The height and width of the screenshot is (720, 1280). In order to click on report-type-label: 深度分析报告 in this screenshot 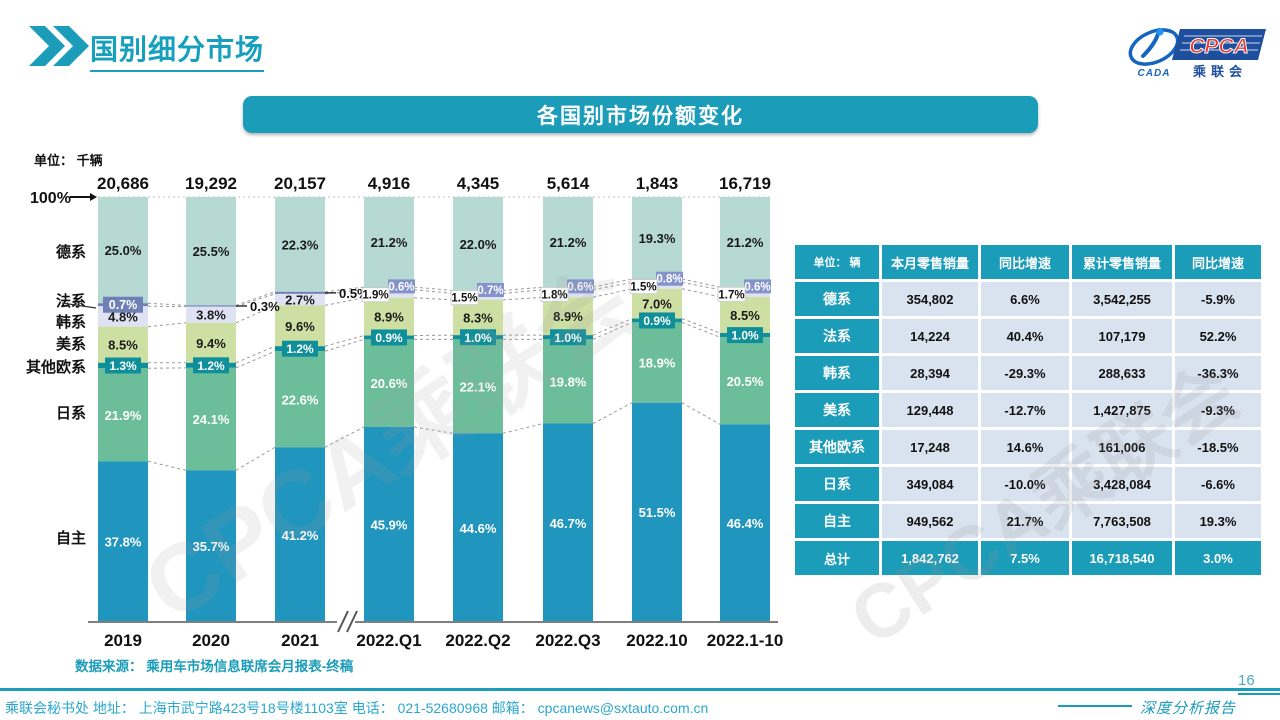, I will do `click(1188, 708)`.